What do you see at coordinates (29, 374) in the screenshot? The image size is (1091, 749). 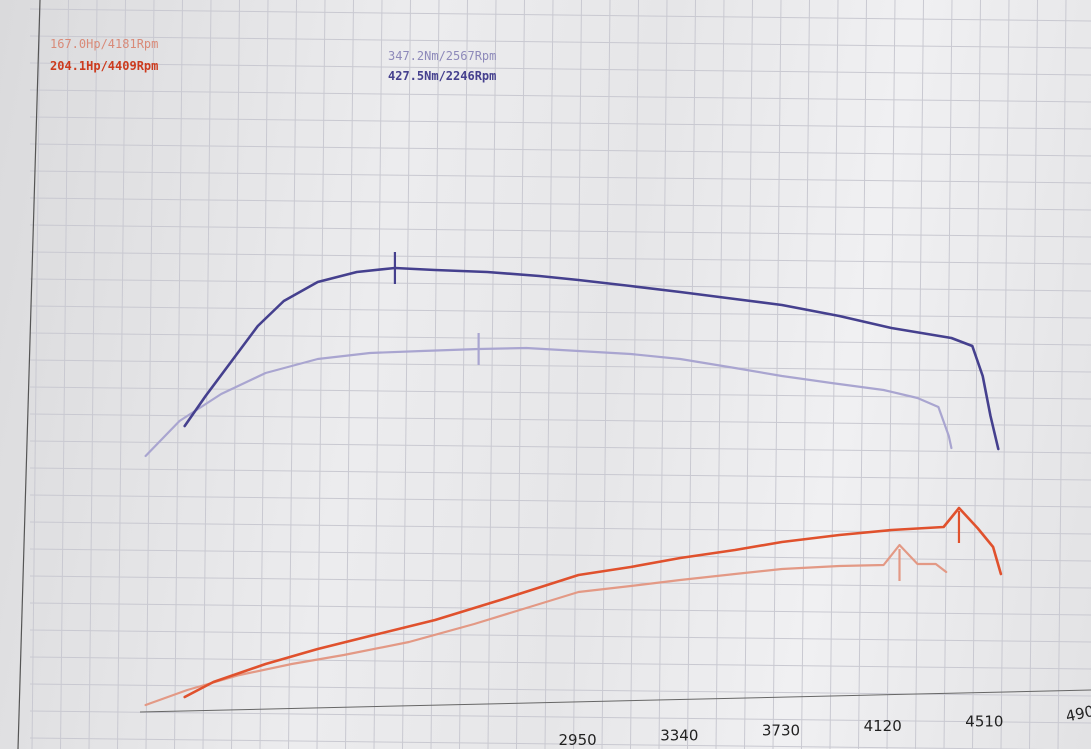 I see `y-axis` at bounding box center [29, 374].